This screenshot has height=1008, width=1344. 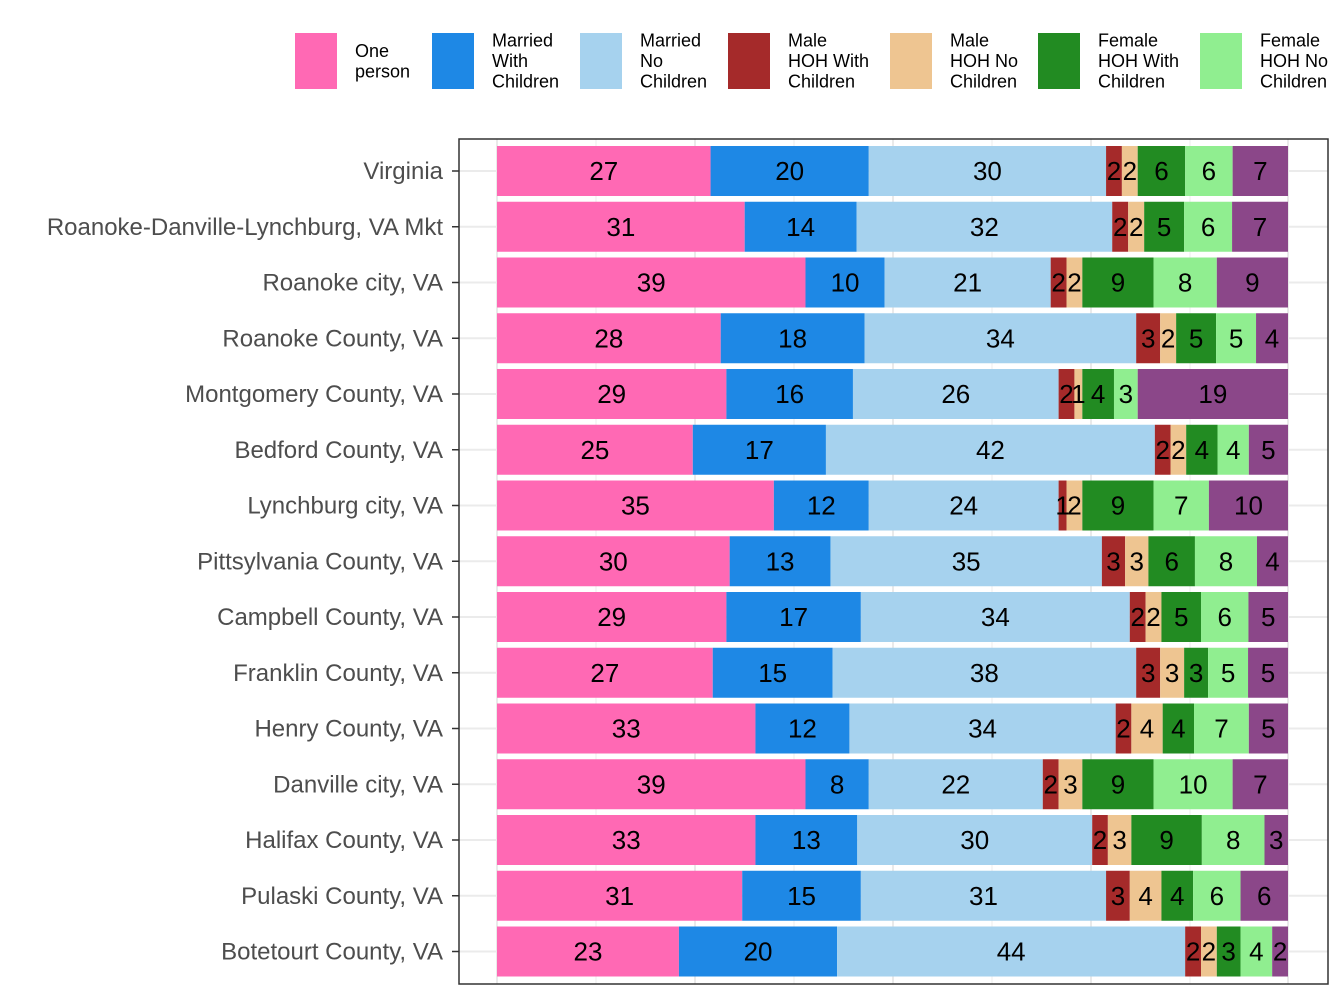 I want to click on bar-value-label: 10, so click(x=1193, y=784).